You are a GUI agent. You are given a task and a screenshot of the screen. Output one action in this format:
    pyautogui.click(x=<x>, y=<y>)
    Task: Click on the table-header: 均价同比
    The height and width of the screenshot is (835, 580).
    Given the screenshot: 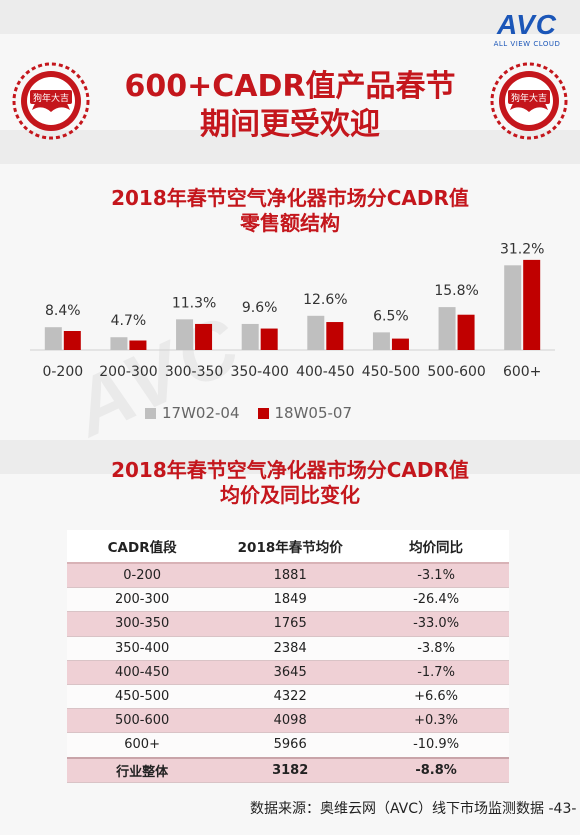 What is the action you would take?
    pyautogui.click(x=436, y=547)
    